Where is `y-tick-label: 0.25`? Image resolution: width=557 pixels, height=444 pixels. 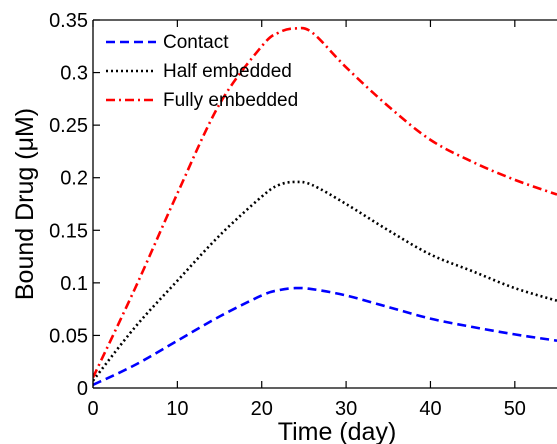 y-tick-label: 0.25 is located at coordinates (68, 126).